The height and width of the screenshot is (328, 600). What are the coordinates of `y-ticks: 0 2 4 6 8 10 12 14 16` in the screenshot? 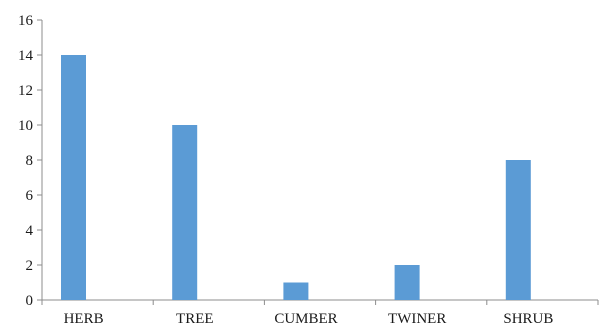 It's located at (30, 161).